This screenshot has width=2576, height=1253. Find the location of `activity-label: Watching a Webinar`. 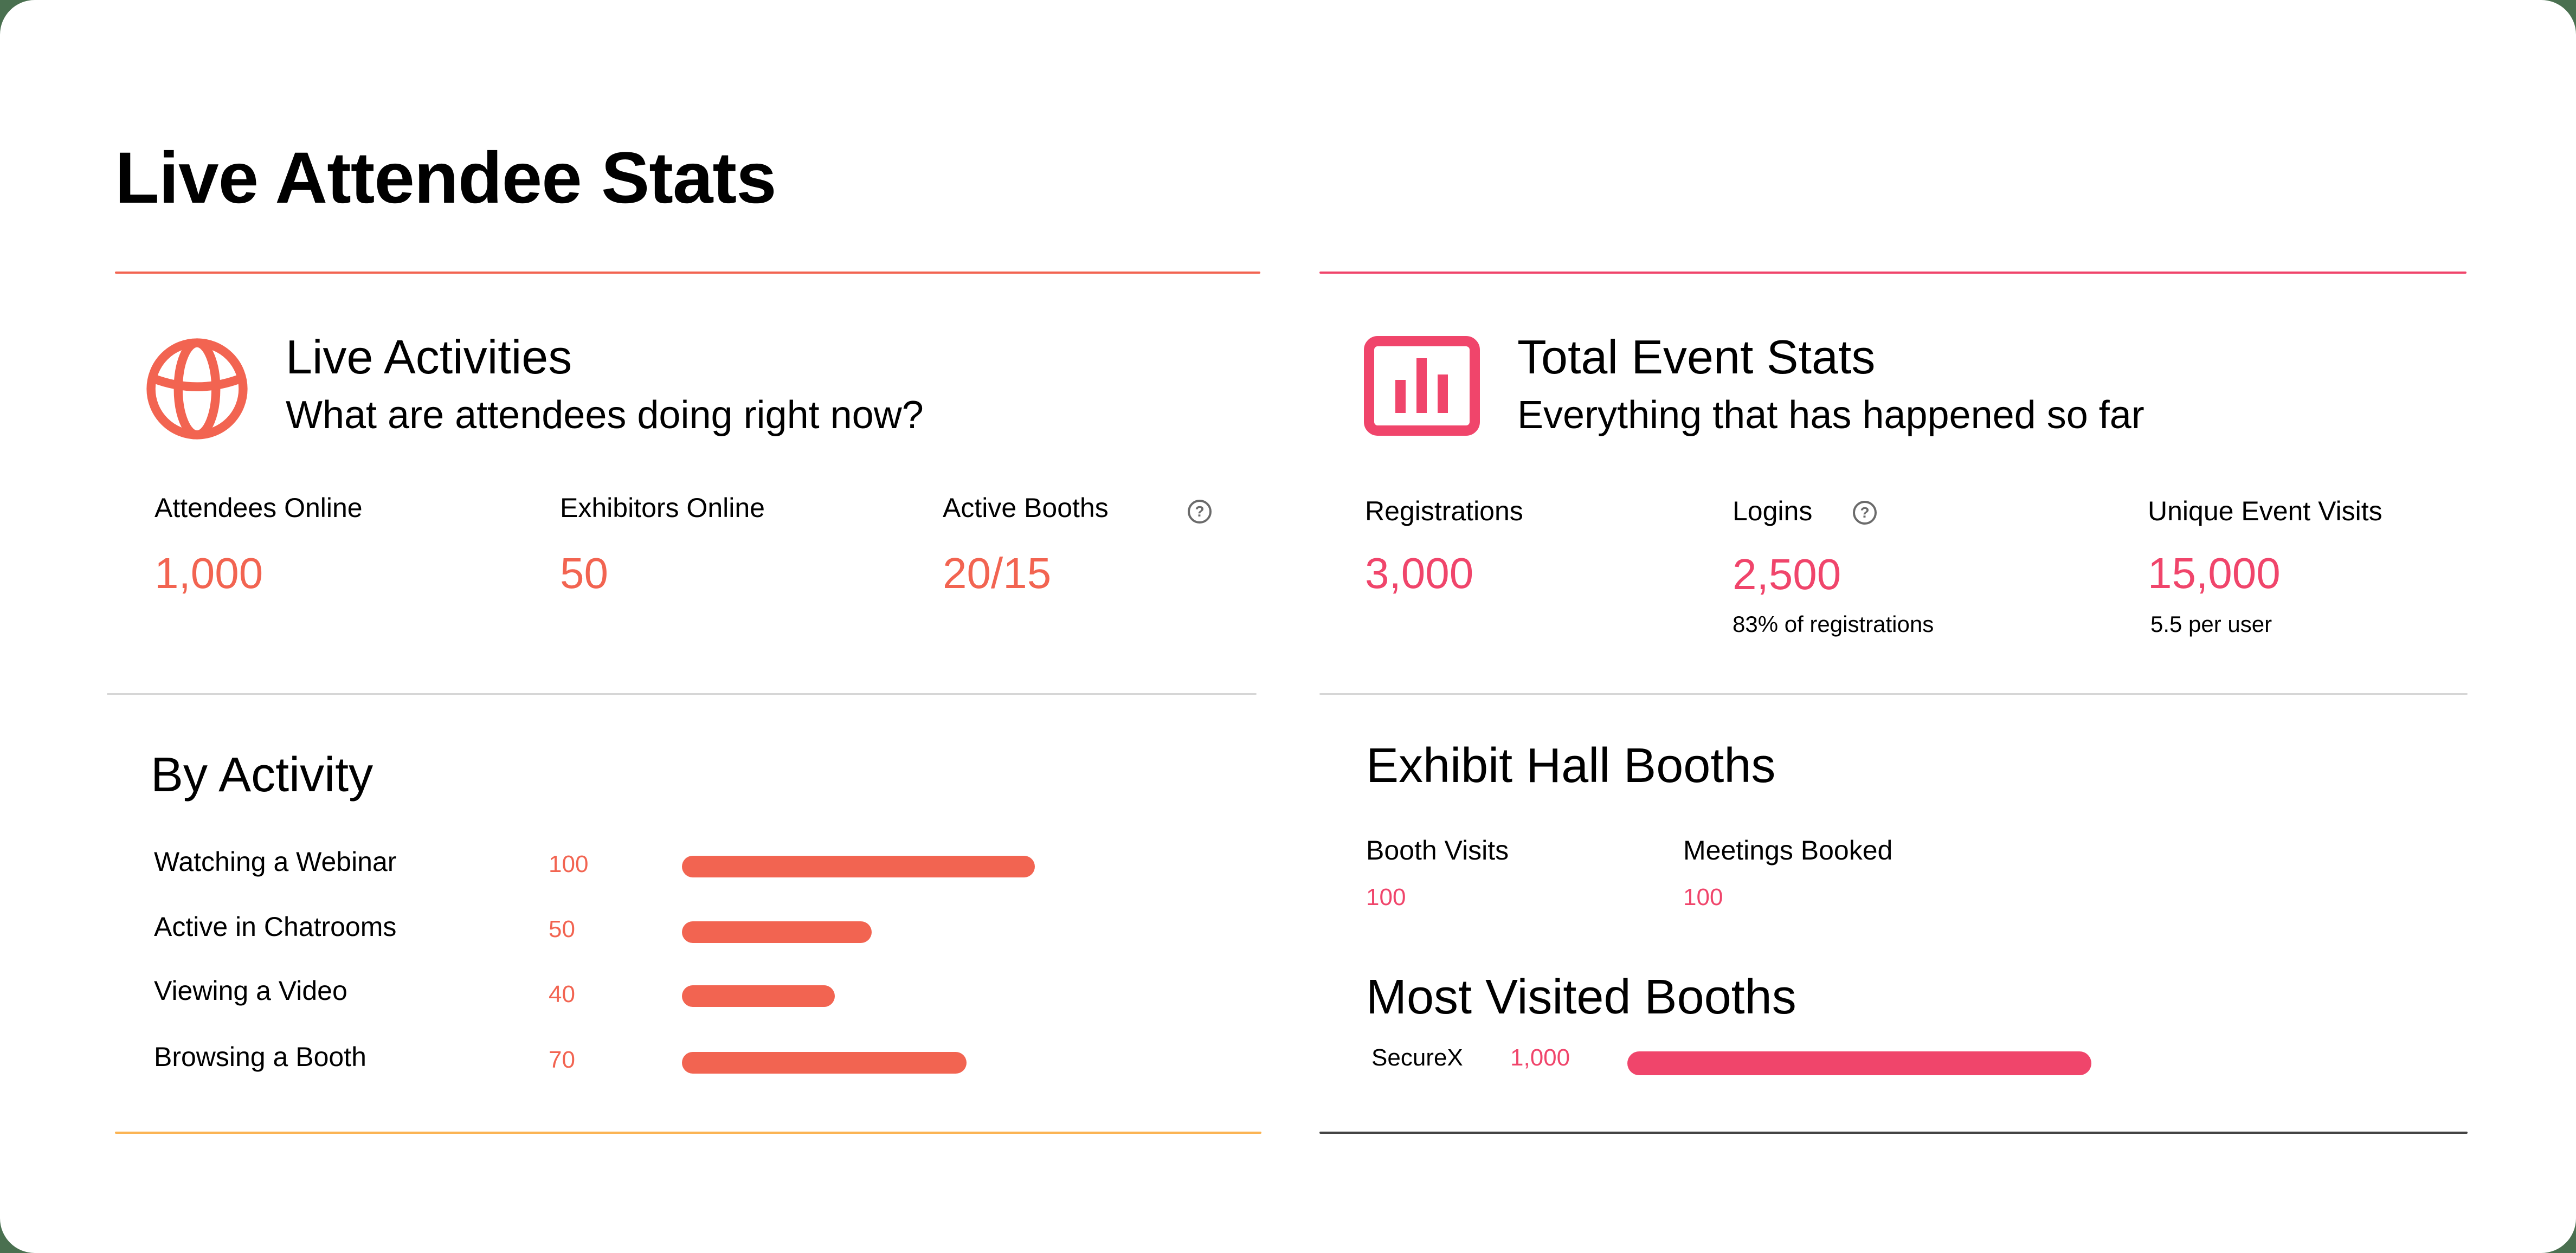

activity-label: Watching a Webinar is located at coordinates (275, 862).